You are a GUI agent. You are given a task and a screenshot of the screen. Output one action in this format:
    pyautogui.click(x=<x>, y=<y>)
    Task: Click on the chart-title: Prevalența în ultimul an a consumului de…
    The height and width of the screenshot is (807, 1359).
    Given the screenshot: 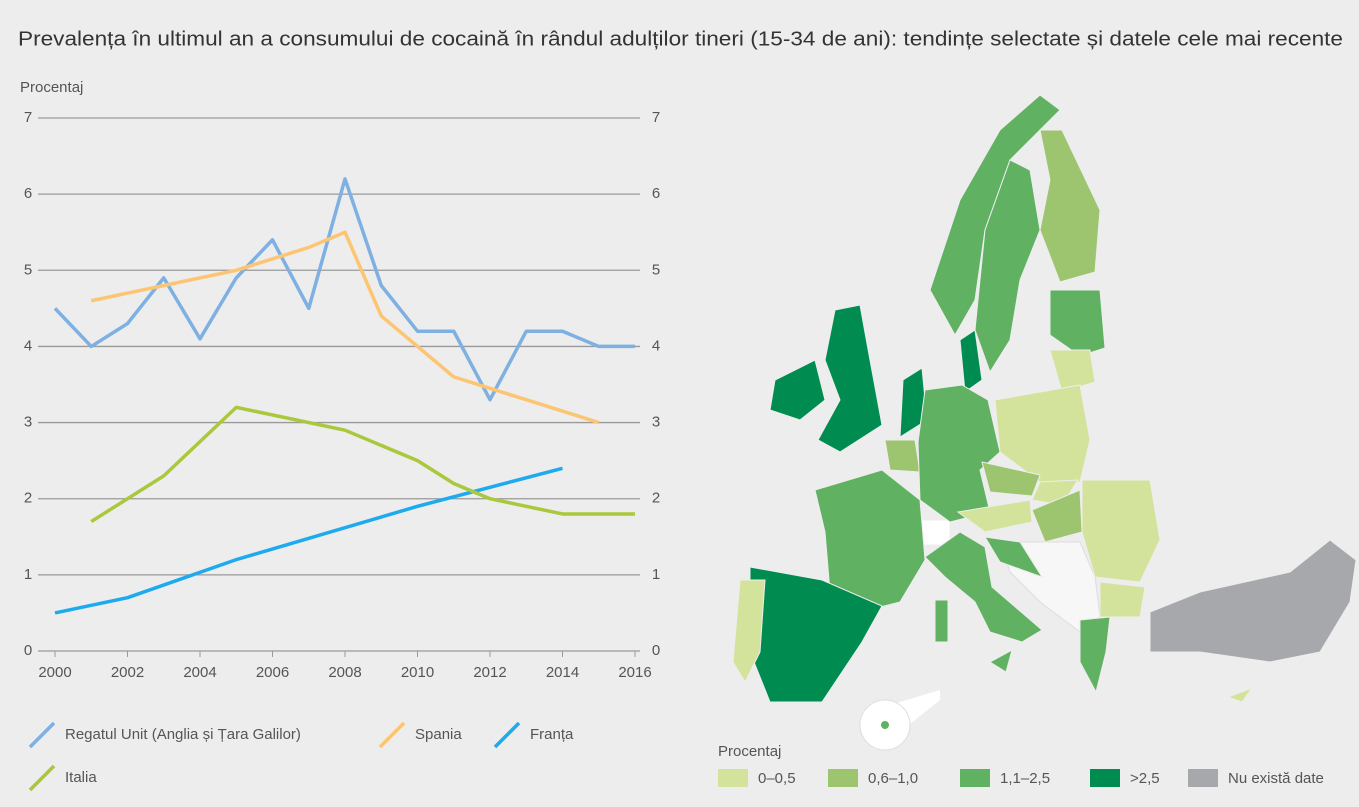 What is the action you would take?
    pyautogui.click(x=680, y=39)
    